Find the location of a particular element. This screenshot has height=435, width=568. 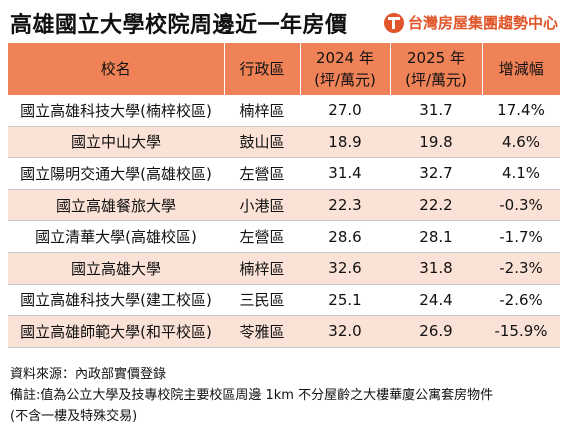

price-2025-cell: 31.7 is located at coordinates (436, 111).